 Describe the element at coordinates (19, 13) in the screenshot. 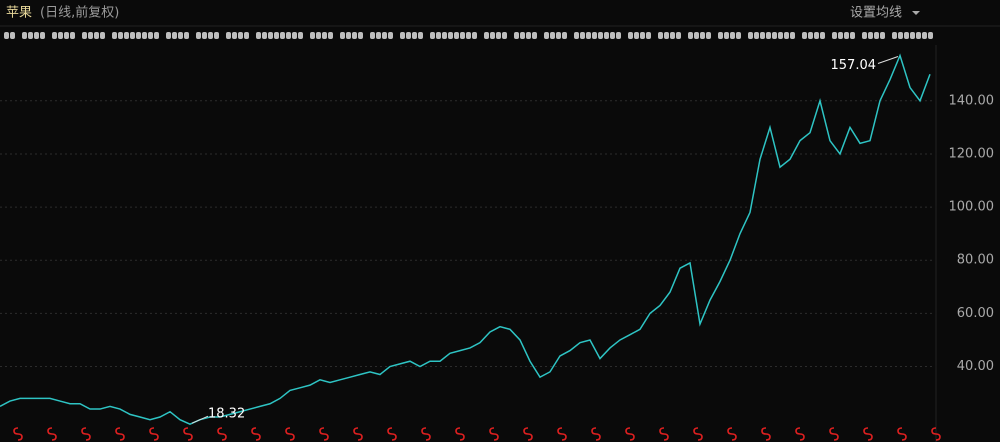

I see `chart-title: 苹果` at that location.